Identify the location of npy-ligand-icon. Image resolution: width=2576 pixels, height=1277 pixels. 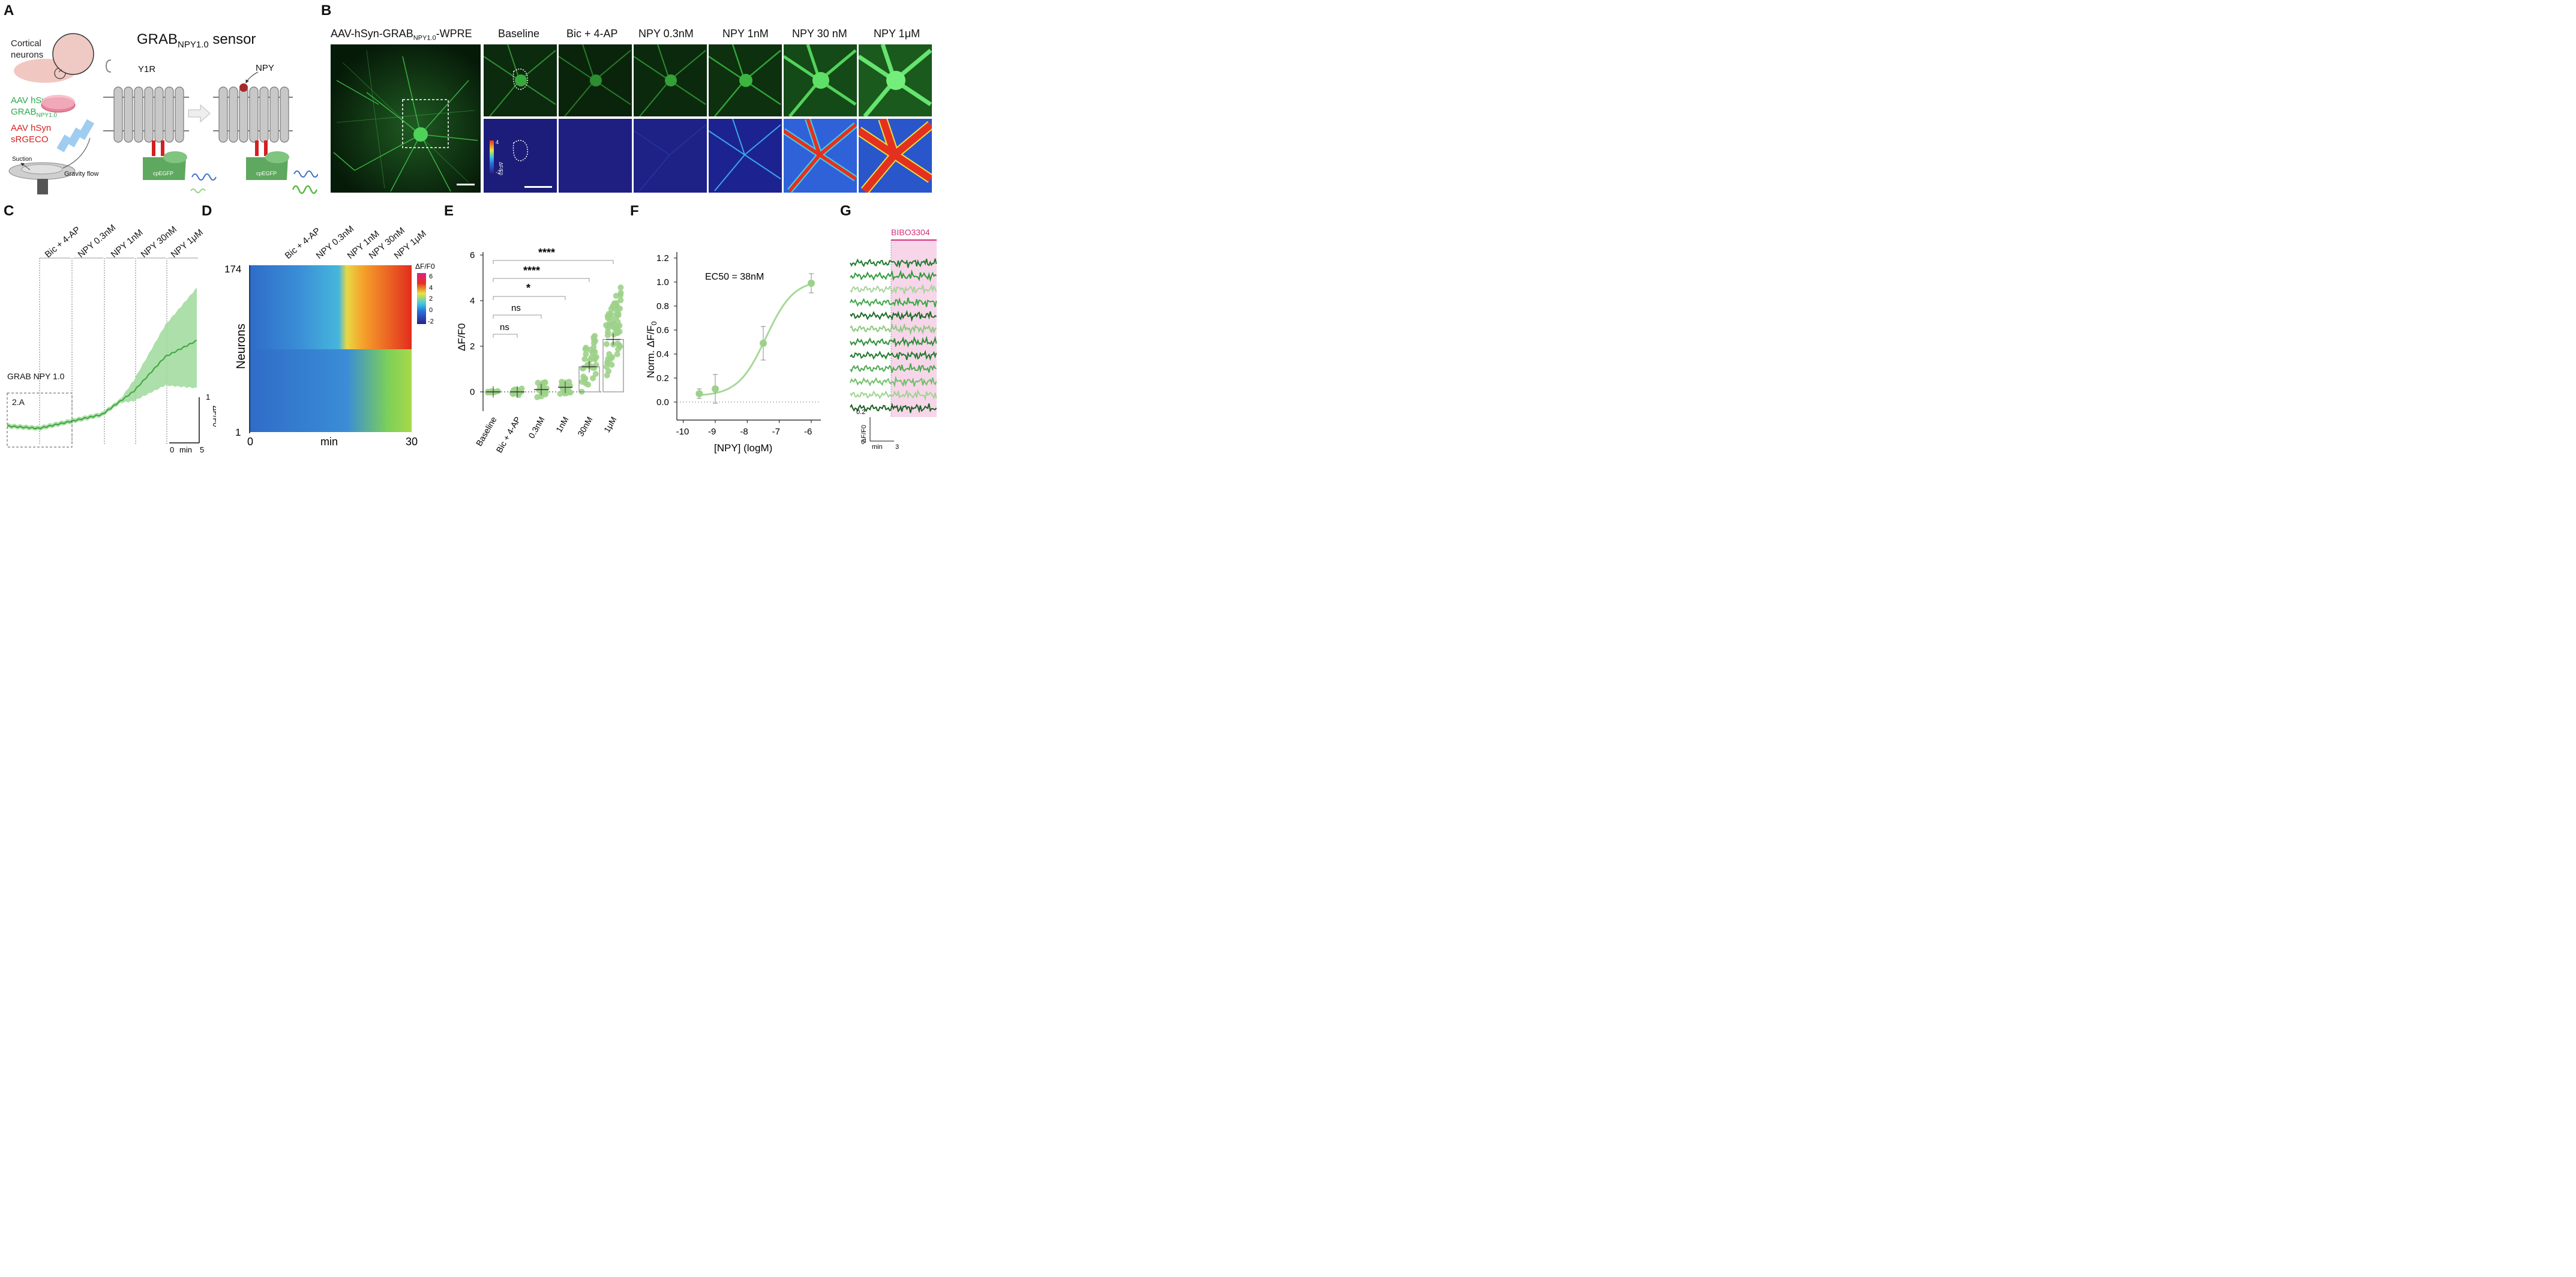
(243, 87).